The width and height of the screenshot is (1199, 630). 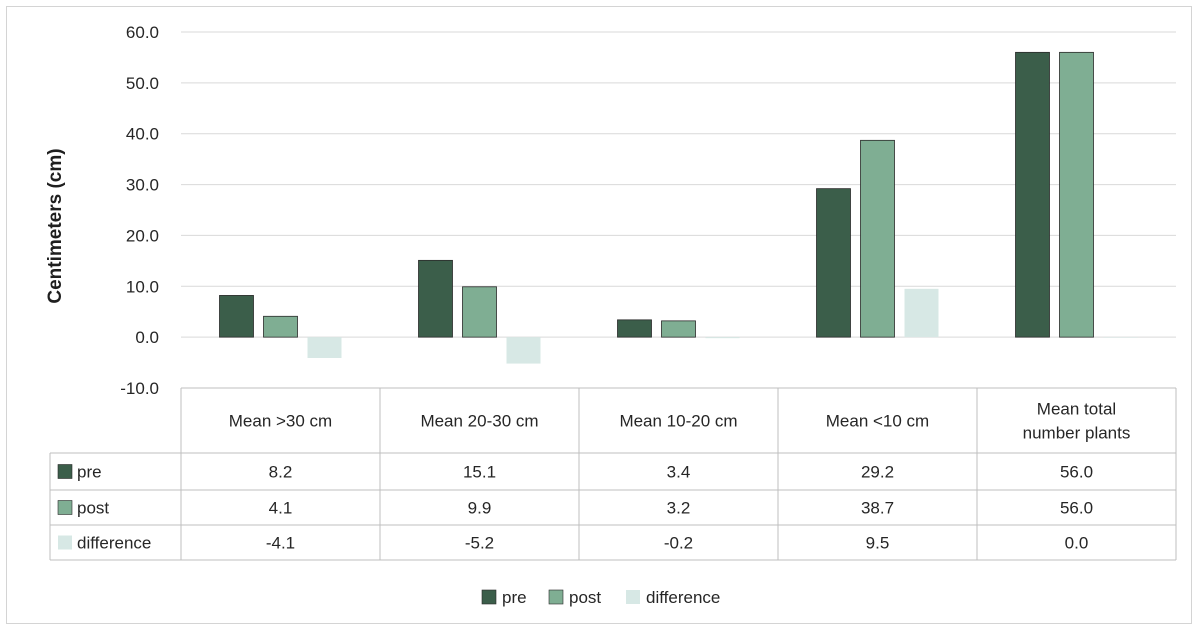 I want to click on row-label: difference, so click(x=114, y=543).